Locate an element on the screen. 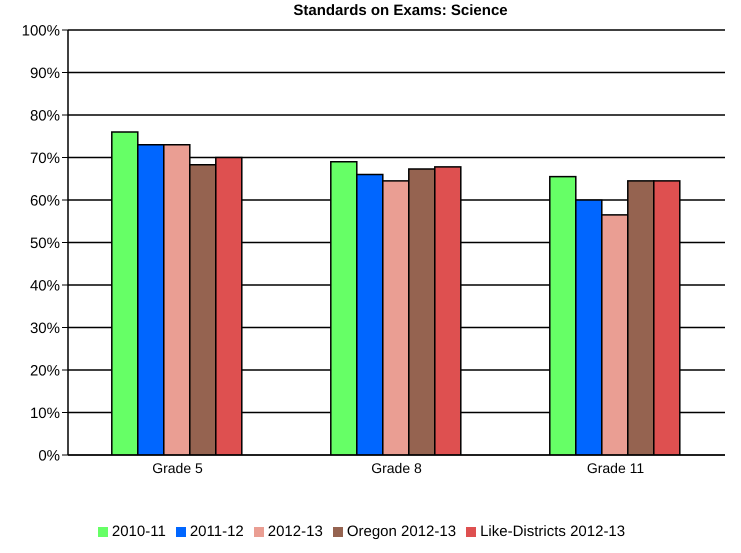 The height and width of the screenshot is (553, 741). y-tick-label: 50% is located at coordinates (45, 243).